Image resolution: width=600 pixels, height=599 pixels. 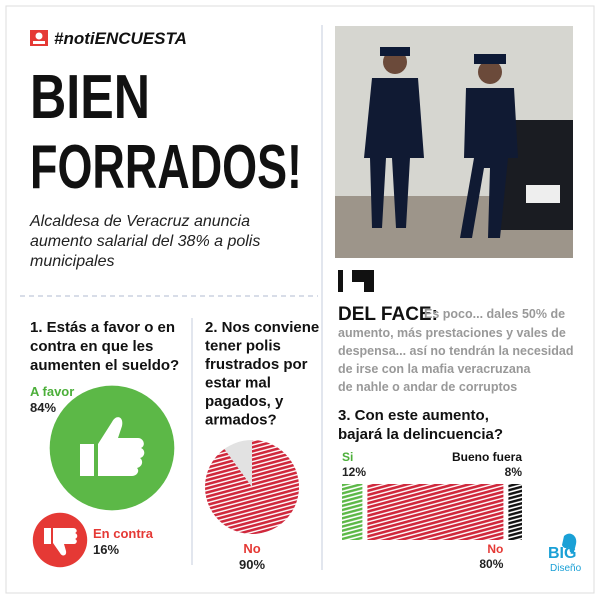 What do you see at coordinates (354, 472) in the screenshot?
I see `answer-value: 12%` at bounding box center [354, 472].